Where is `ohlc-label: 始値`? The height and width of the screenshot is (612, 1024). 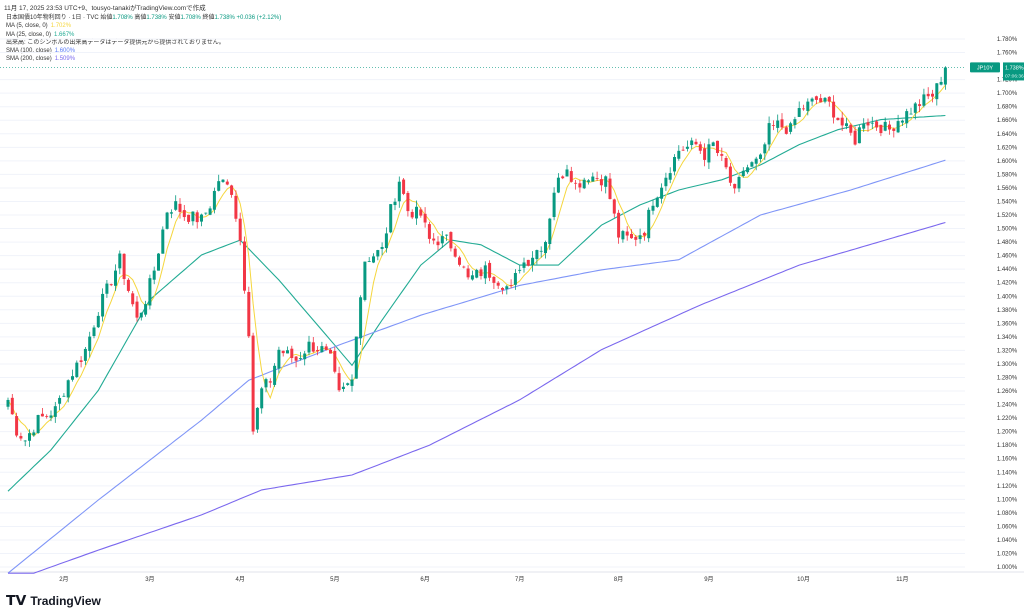 ohlc-label: 始値 is located at coordinates (106, 18).